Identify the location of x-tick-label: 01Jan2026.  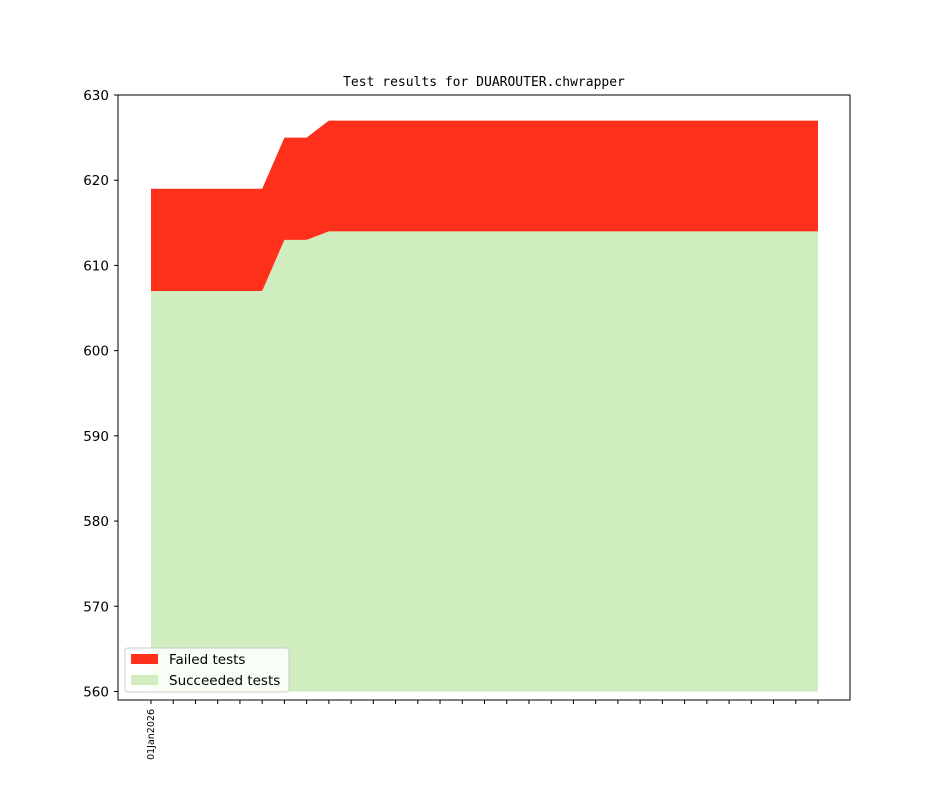
(151, 734).